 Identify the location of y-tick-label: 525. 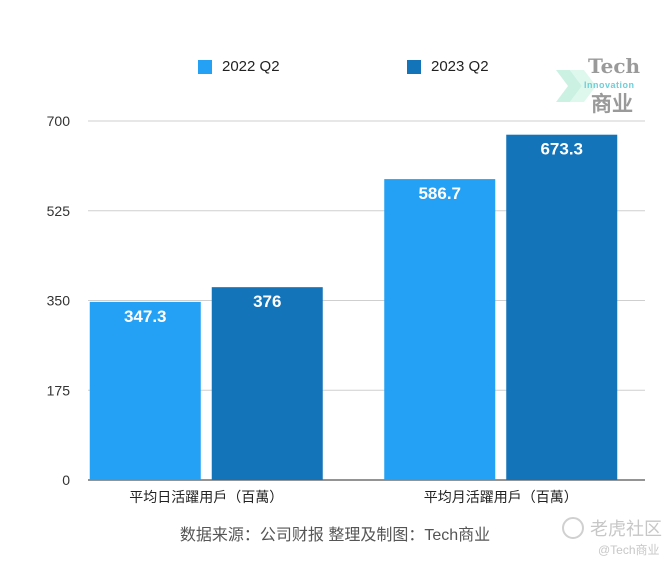
(59, 211).